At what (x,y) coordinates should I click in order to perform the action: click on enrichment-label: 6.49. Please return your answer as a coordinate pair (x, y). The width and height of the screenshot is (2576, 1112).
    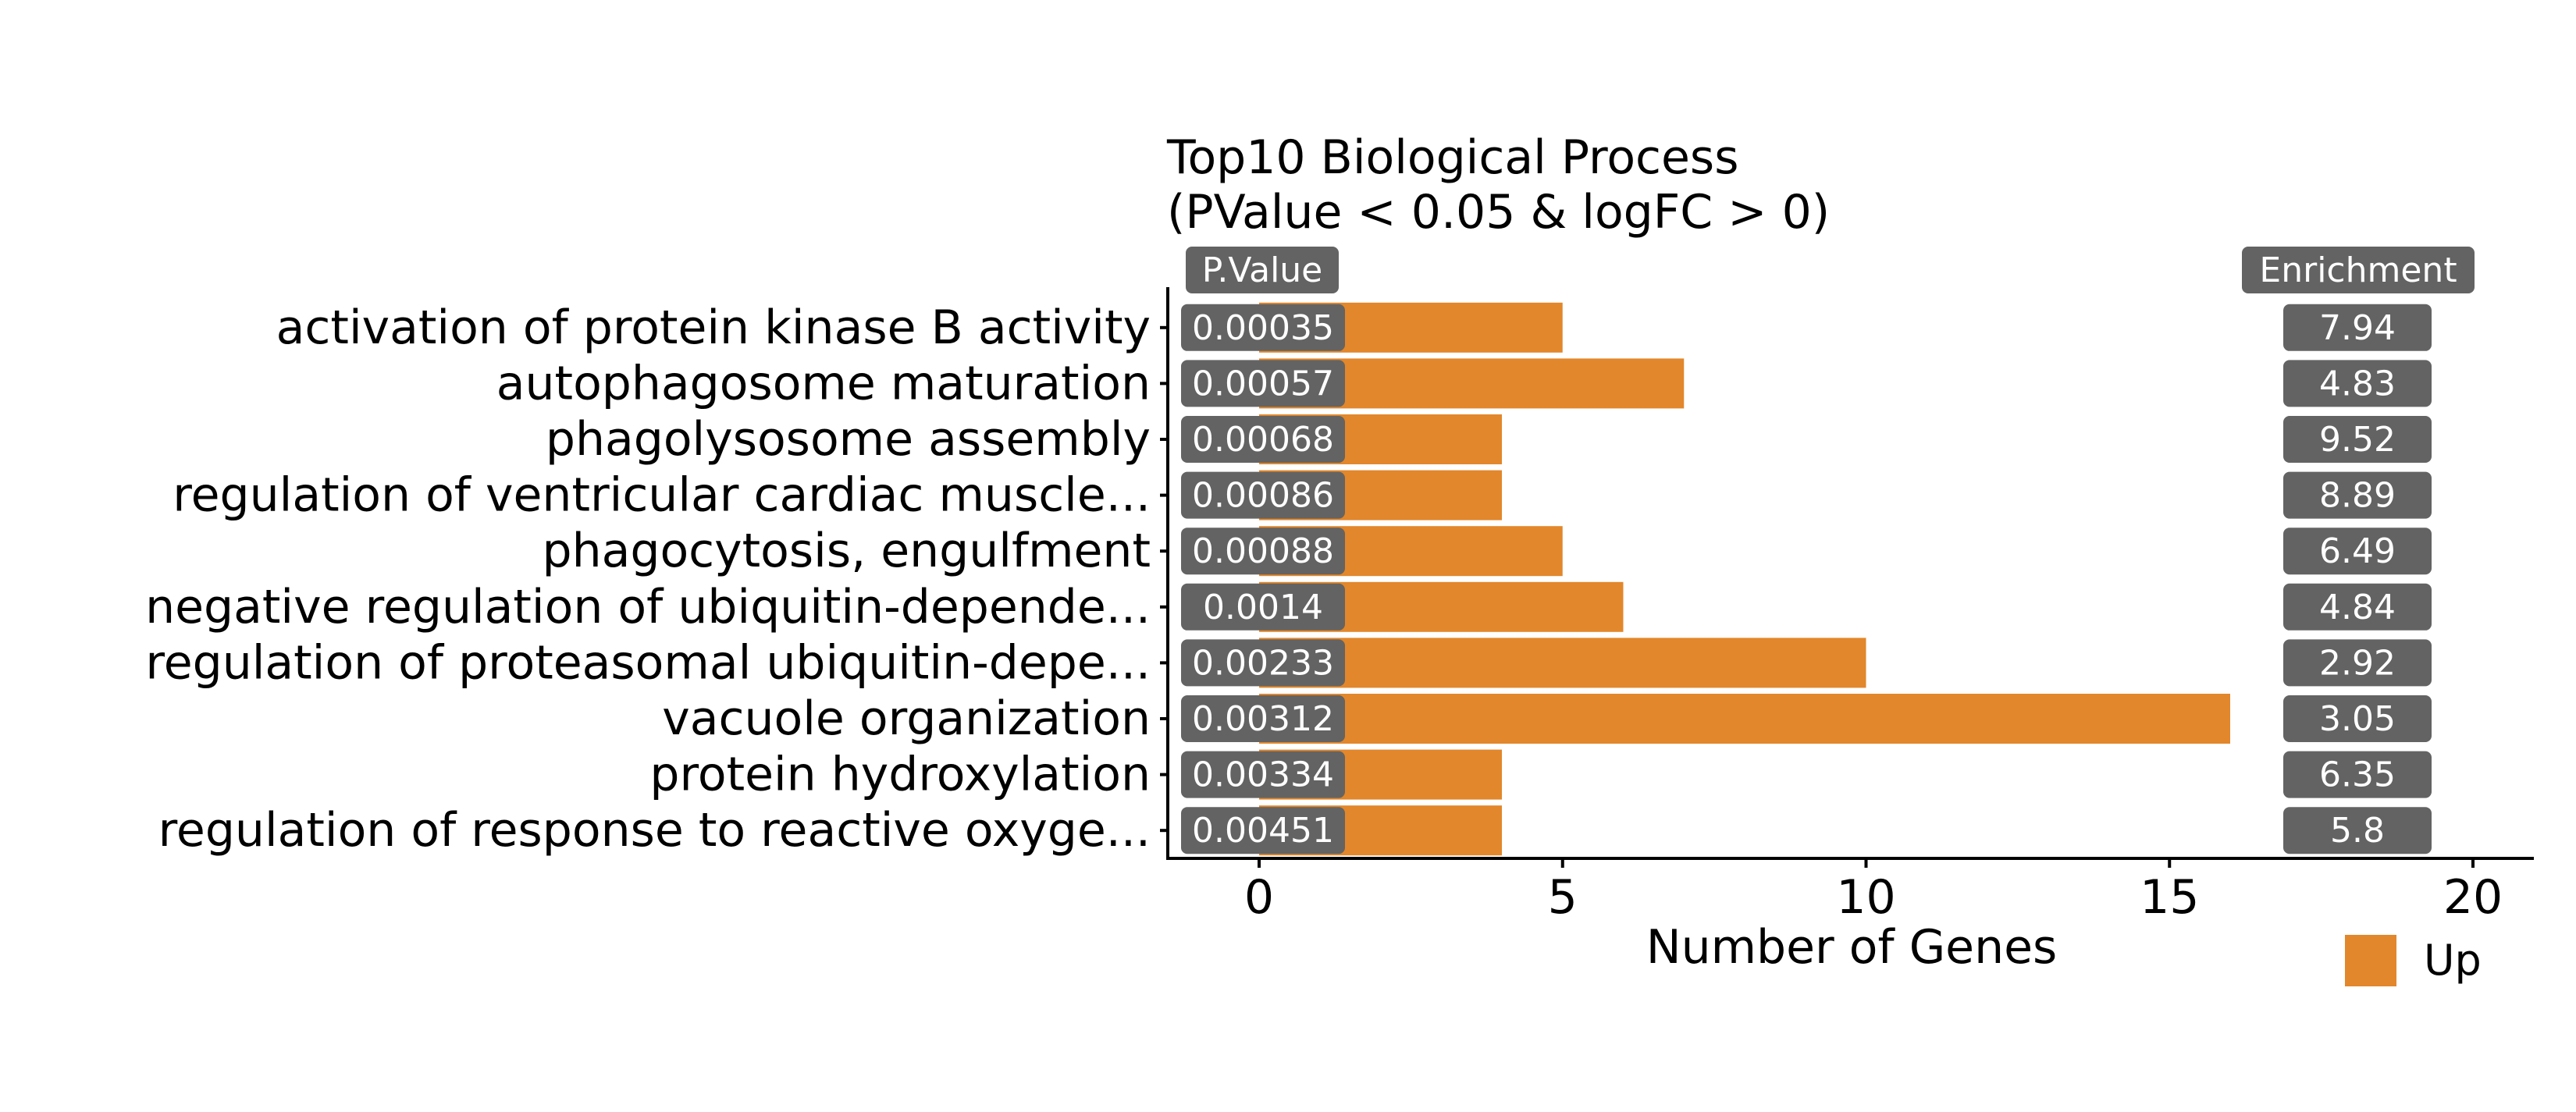
    Looking at the image, I should click on (2357, 551).